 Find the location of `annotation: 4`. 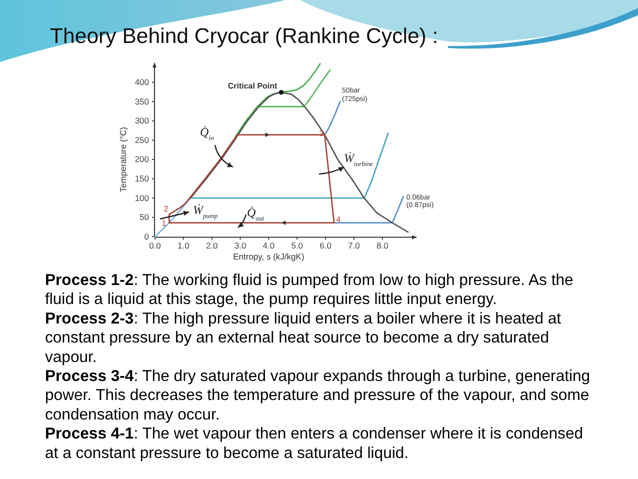

annotation: 4 is located at coordinates (339, 219).